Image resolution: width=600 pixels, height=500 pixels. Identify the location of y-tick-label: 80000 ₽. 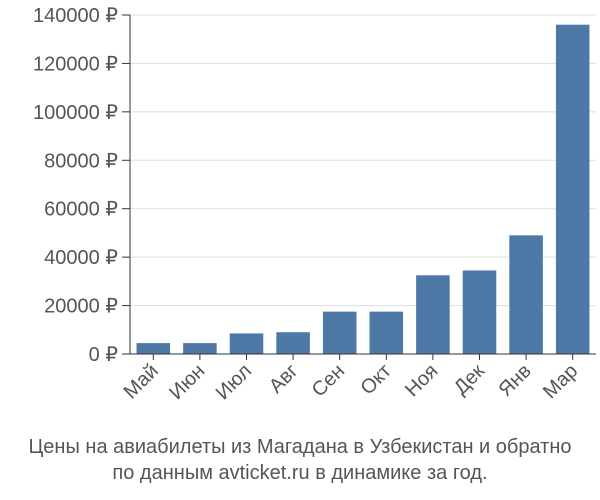
(81, 161).